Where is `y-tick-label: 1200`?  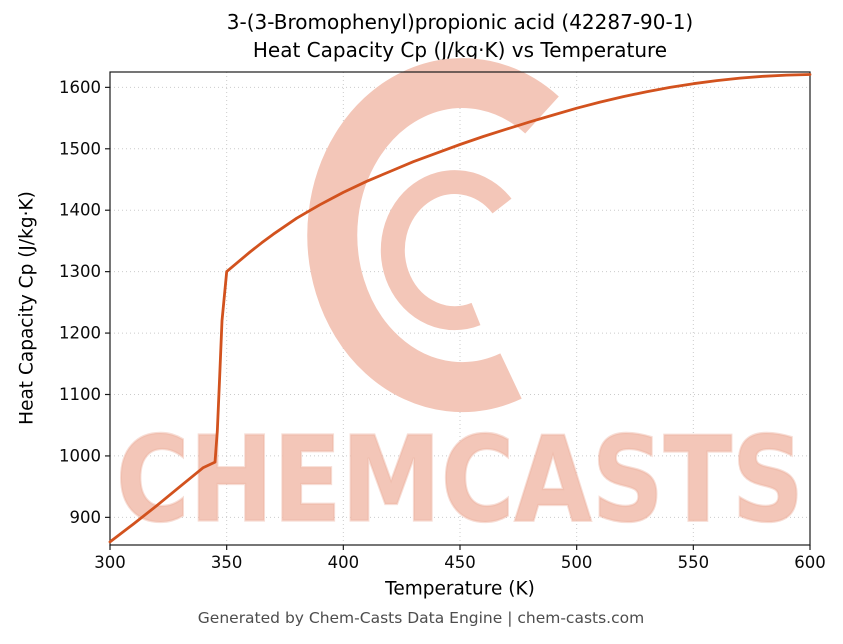 y-tick-label: 1200 is located at coordinates (80, 333).